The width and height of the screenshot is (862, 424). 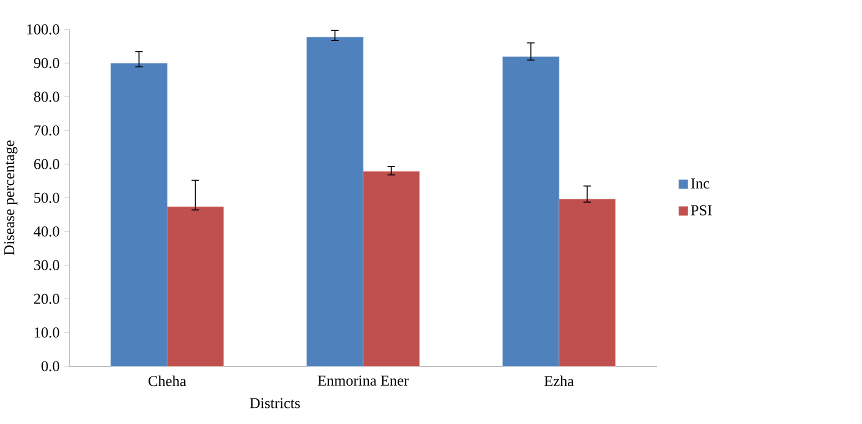 I want to click on y-tick-label: 100.0, so click(x=43, y=29).